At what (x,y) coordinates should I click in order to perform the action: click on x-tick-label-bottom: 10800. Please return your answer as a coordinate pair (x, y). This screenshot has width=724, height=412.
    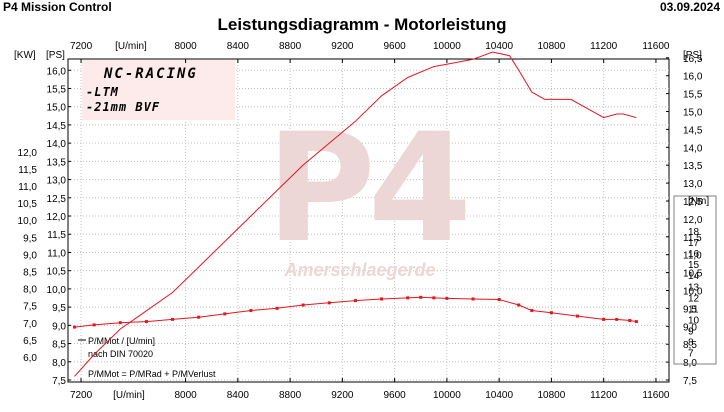
    Looking at the image, I should click on (552, 395).